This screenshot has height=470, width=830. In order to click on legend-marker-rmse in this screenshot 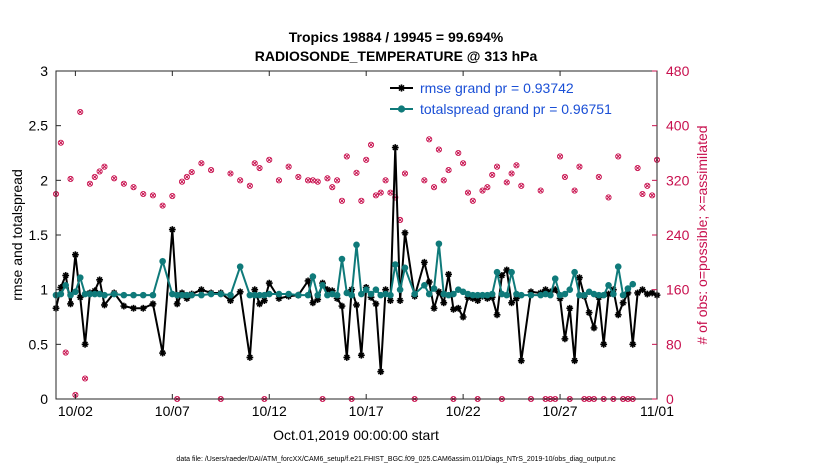, I will do `click(401, 88)`.